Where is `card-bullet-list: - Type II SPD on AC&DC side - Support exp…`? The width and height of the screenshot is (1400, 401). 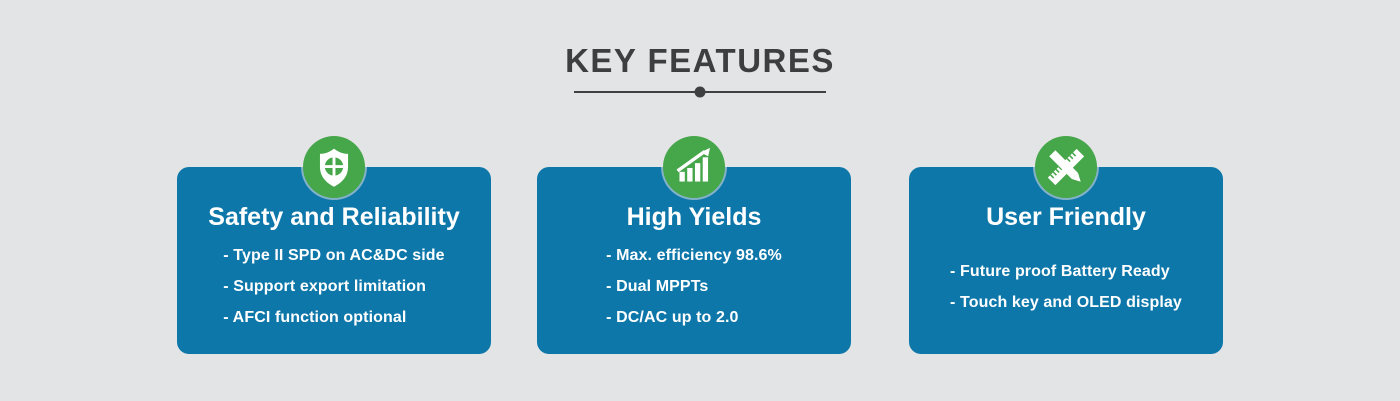 card-bullet-list: - Type II SPD on AC&DC side - Support exp… is located at coordinates (333, 287).